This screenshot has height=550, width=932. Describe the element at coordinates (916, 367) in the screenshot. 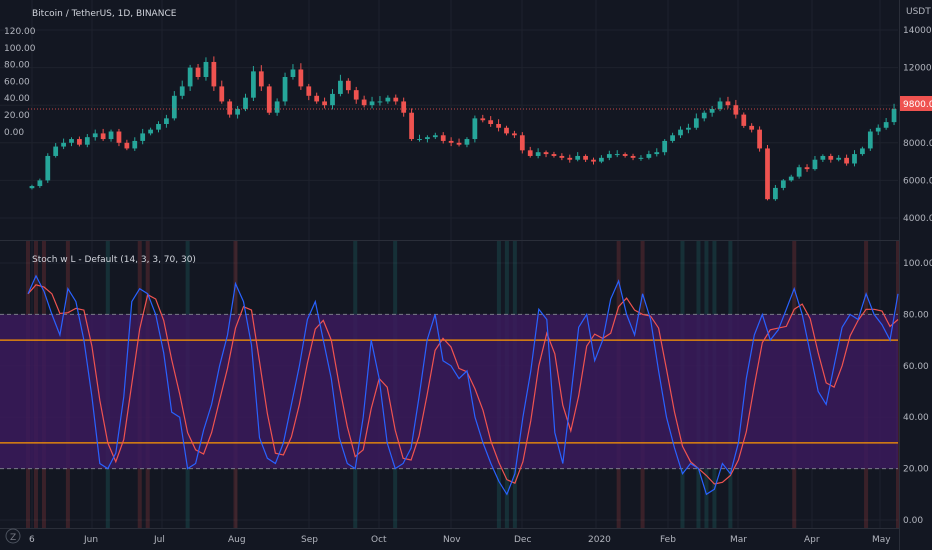

I see `stoch-axis-label: 60.00` at that location.